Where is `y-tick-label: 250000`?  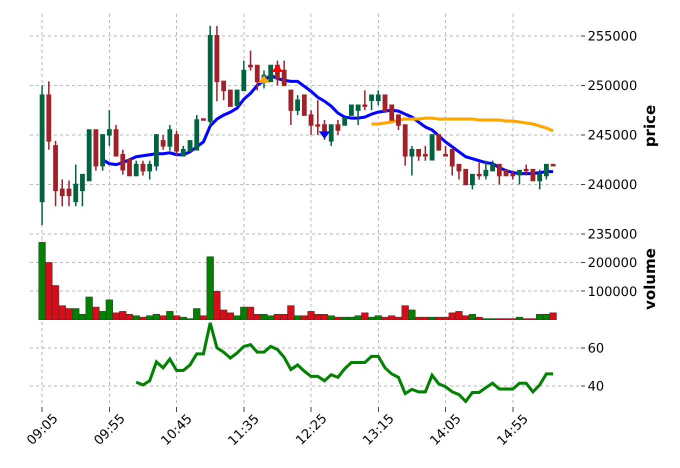
y-tick-label: 250000 is located at coordinates (613, 86).